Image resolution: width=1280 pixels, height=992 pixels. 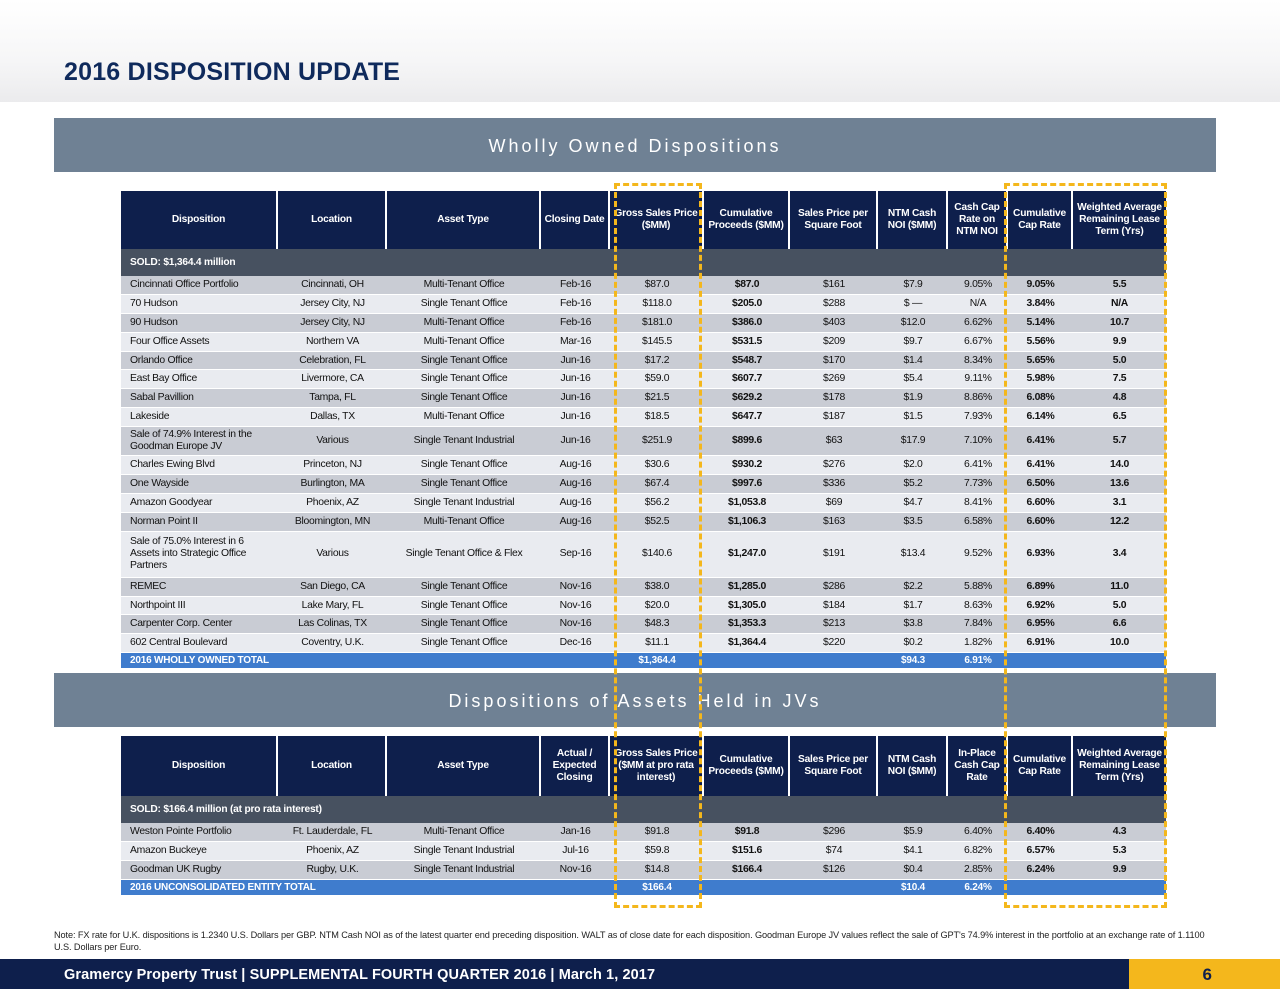 What do you see at coordinates (913, 220) in the screenshot?
I see `header-col-ntm-noi: NTM Cash NOI ($MM)` at bounding box center [913, 220].